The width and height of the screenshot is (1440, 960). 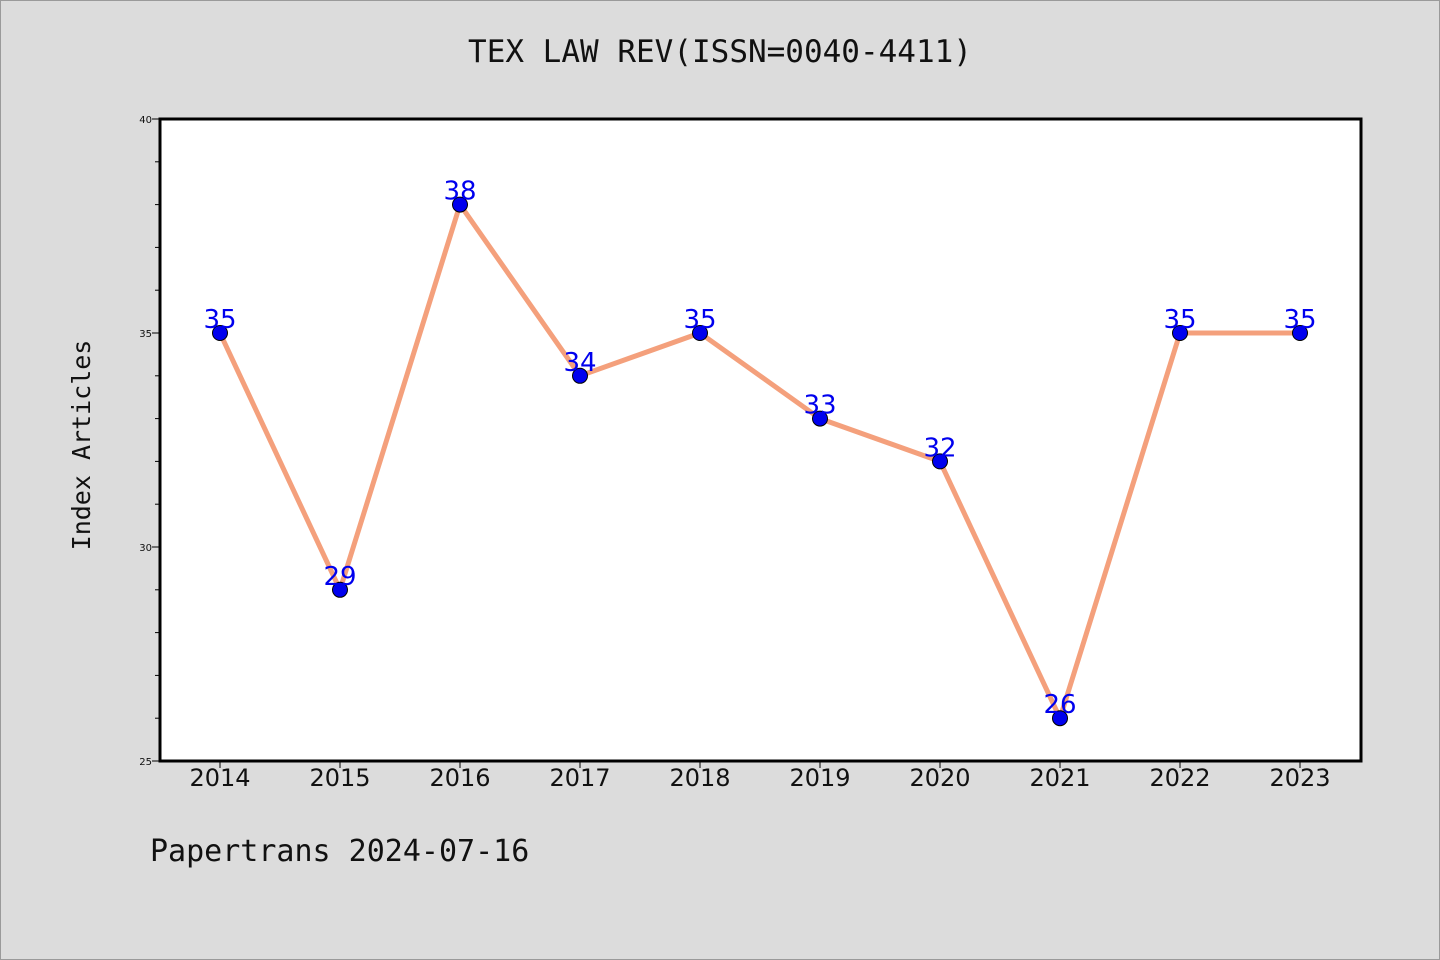 I want to click on x-tick-label: 2020, so click(x=939, y=778).